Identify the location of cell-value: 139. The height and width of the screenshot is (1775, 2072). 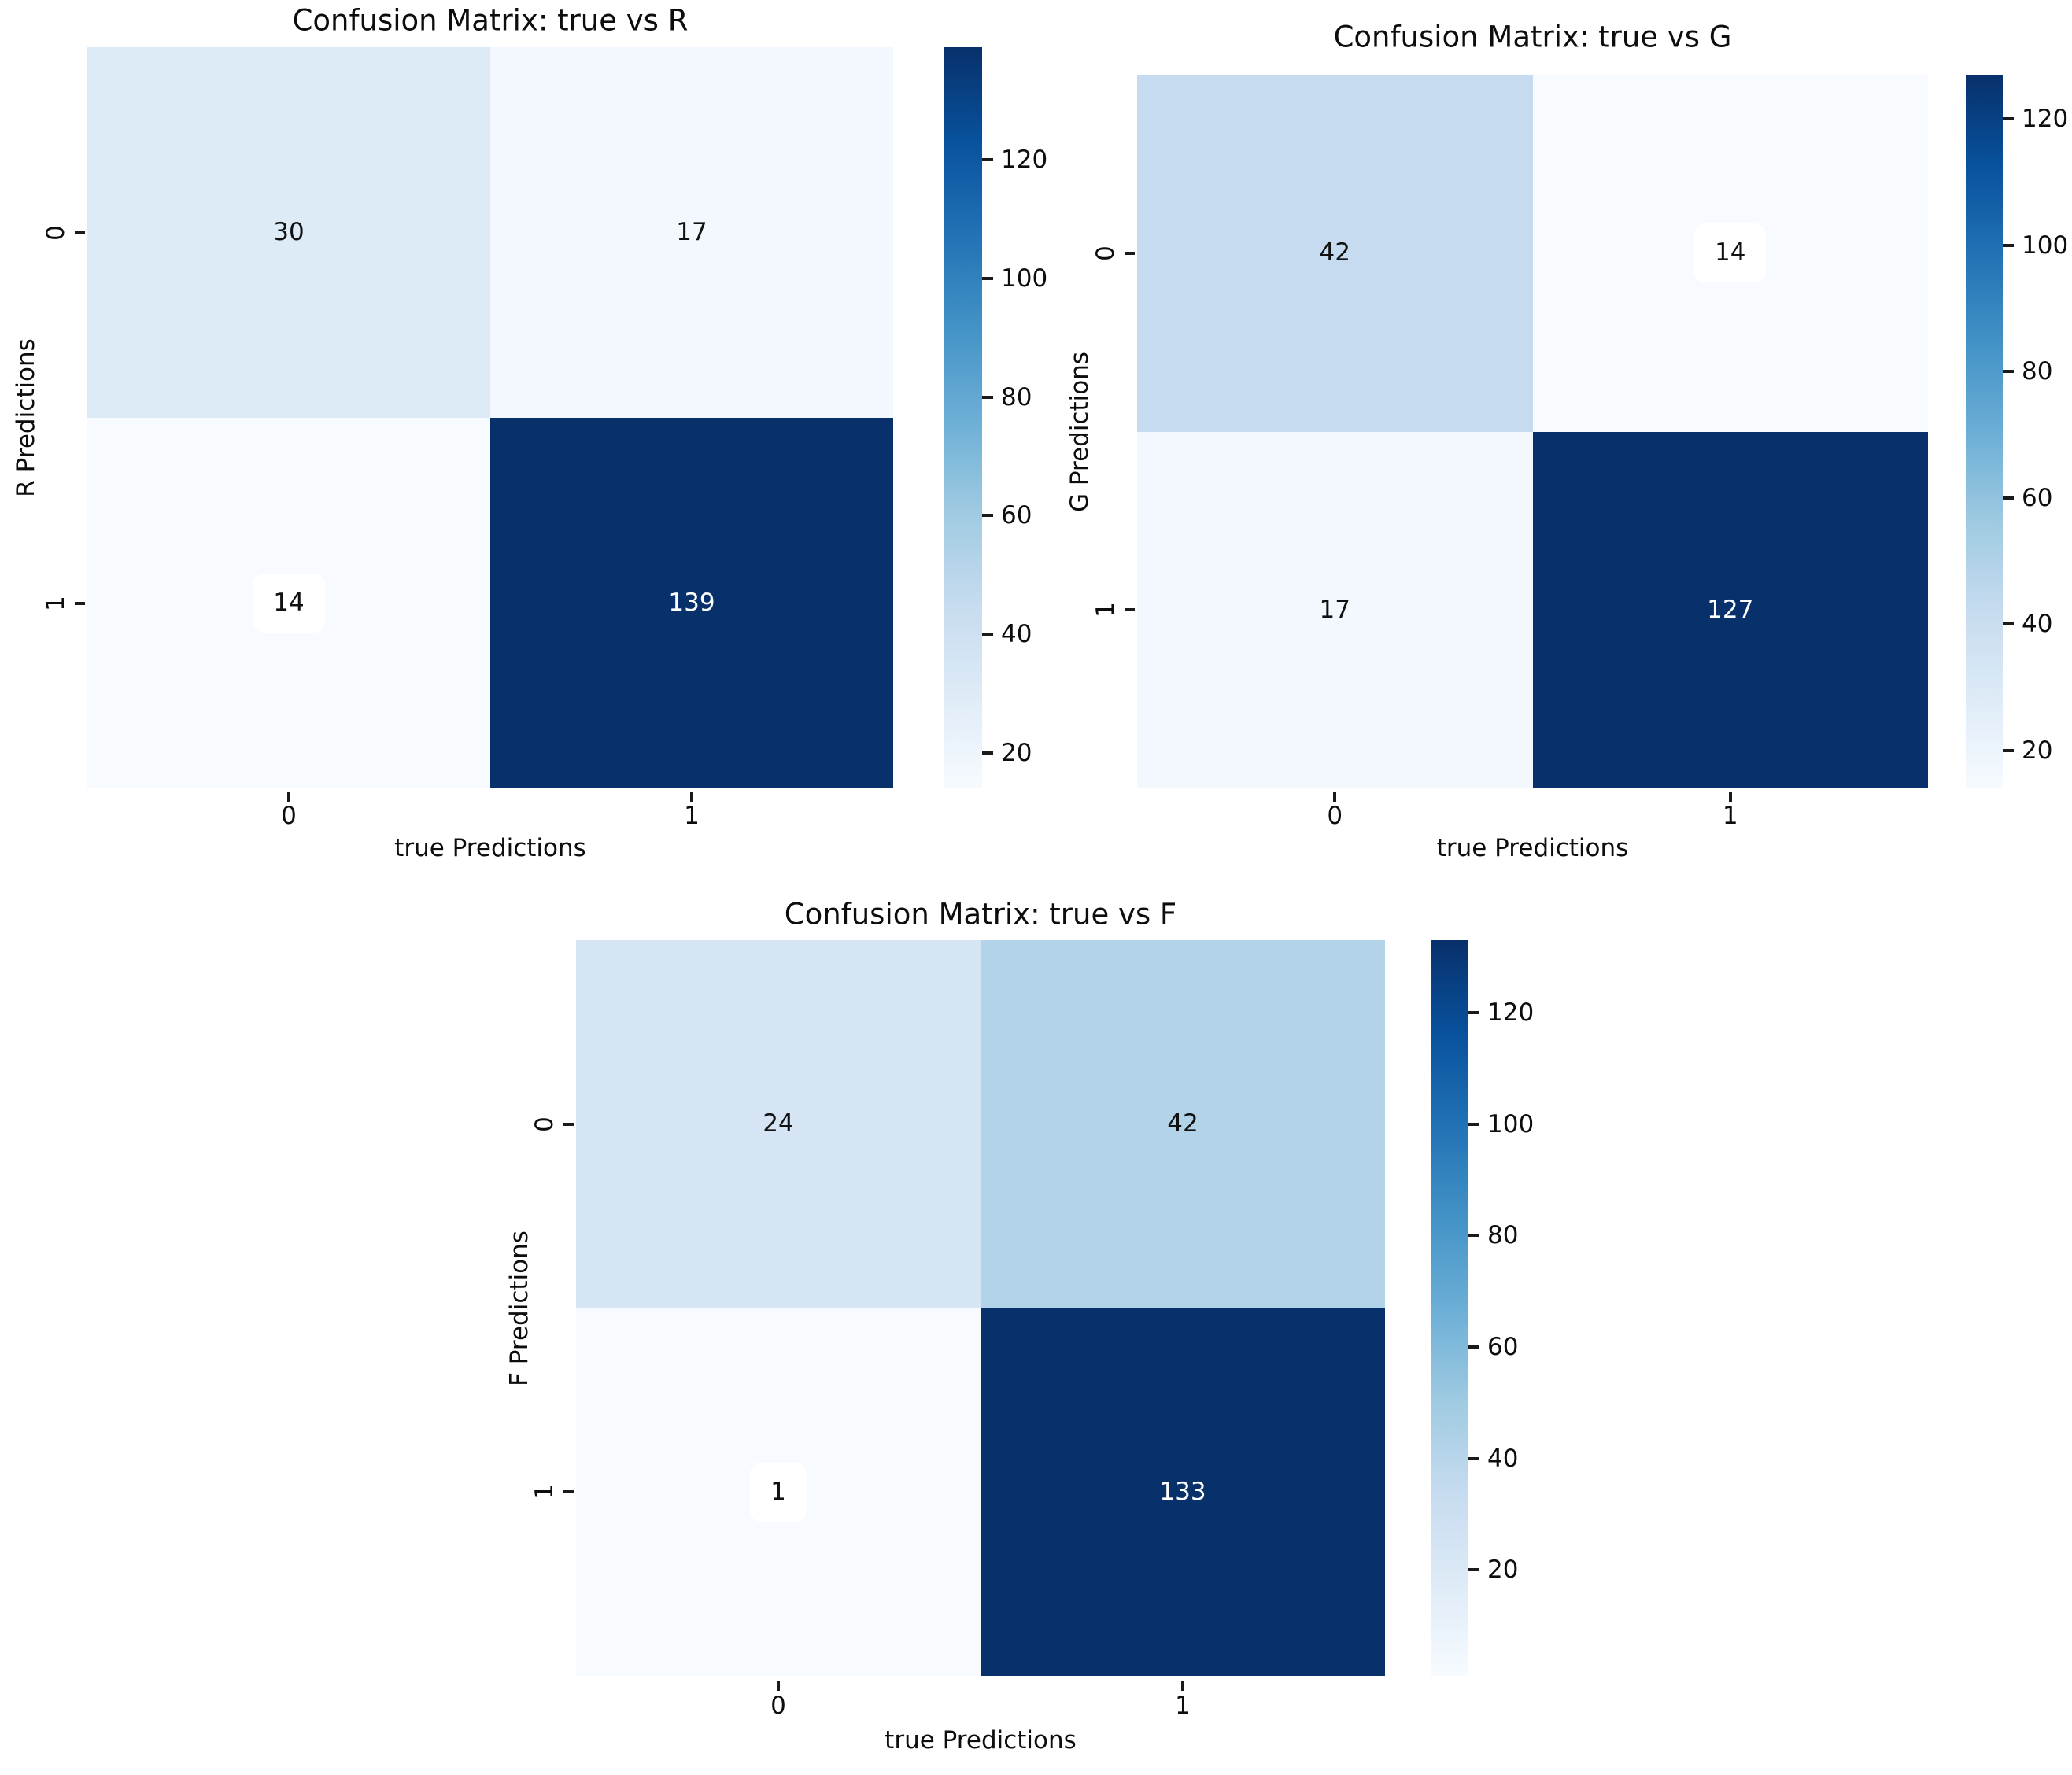
(691, 603).